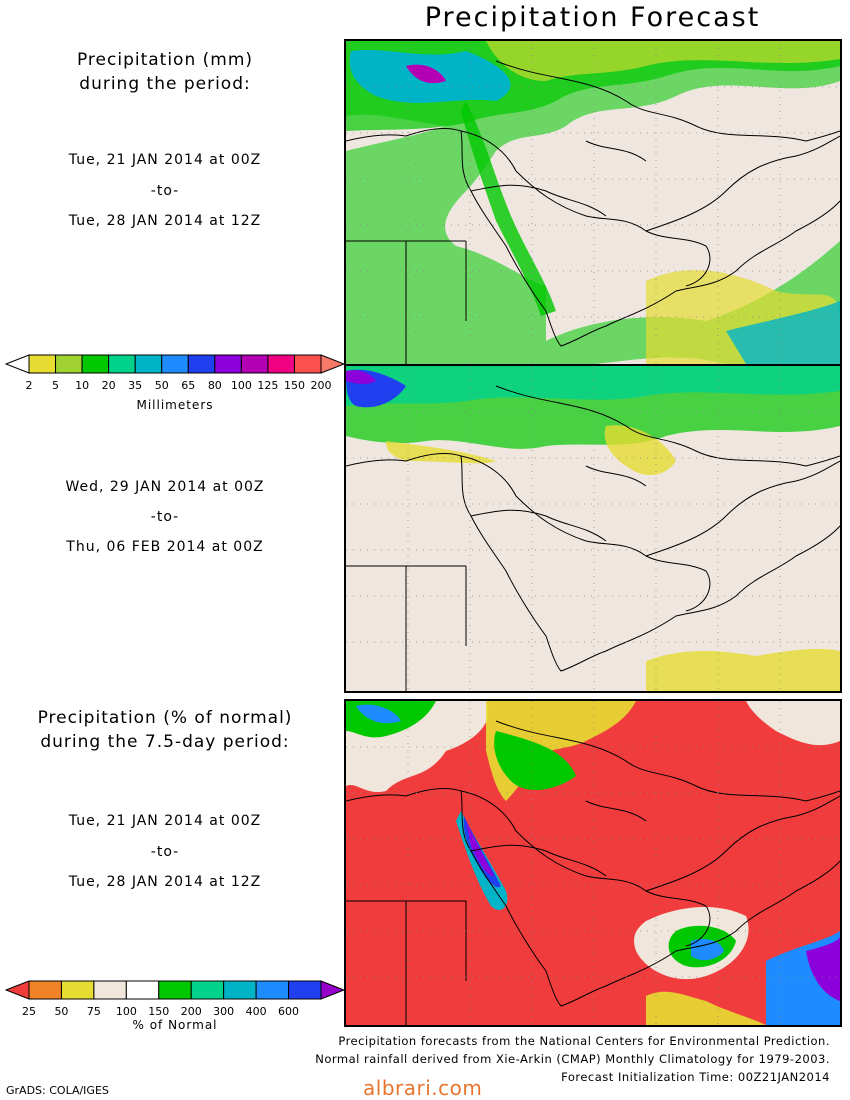  I want to click on colorbar-mm-tick-label: 80, so click(214, 385).